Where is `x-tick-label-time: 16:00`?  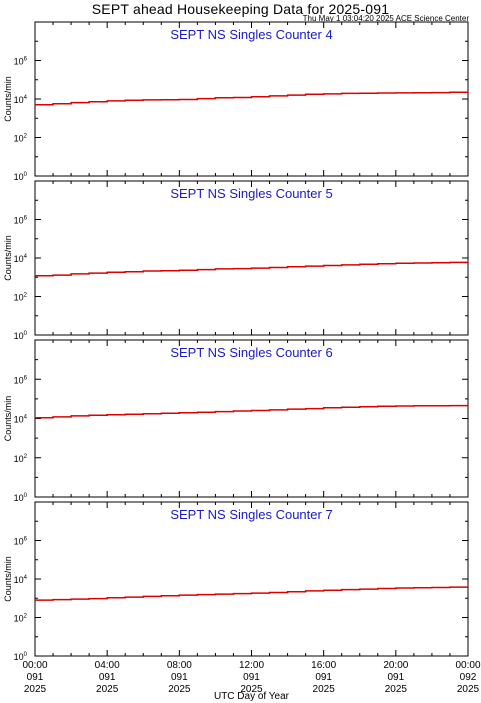 x-tick-label-time: 16:00 is located at coordinates (323, 665).